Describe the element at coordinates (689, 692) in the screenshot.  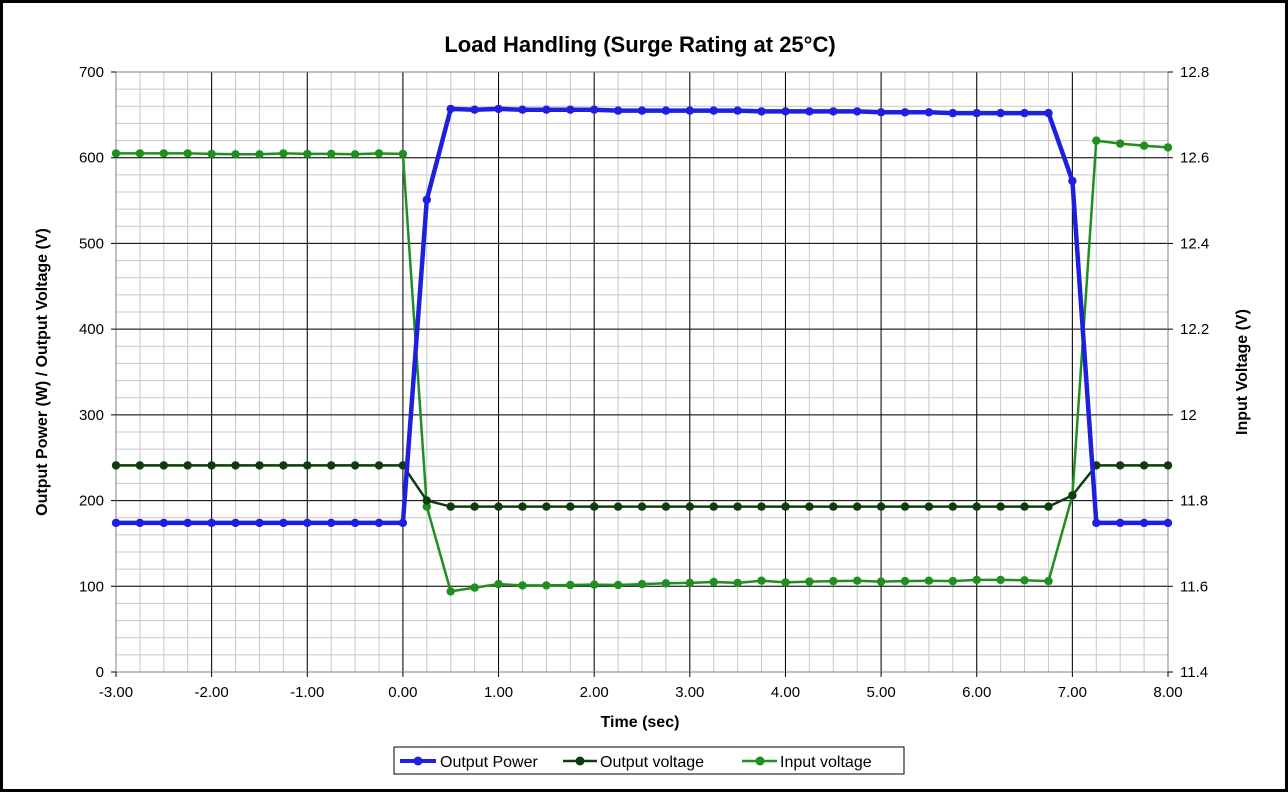
I see `x-tick-label: 3.00` at that location.